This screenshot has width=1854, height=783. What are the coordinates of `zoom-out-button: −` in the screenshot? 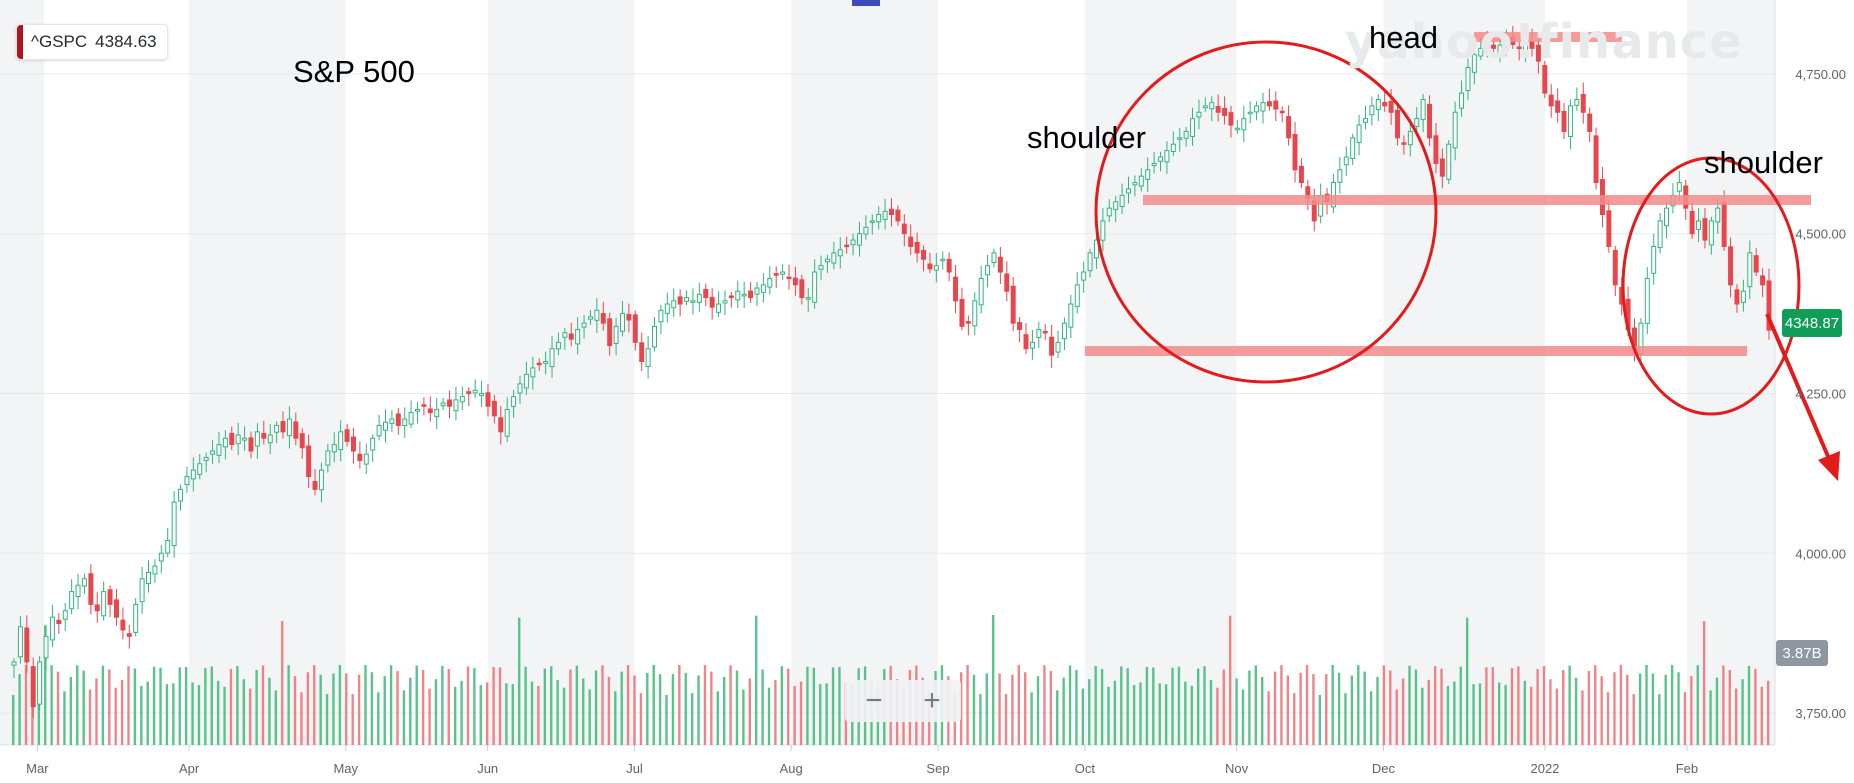 It's located at (874, 700).